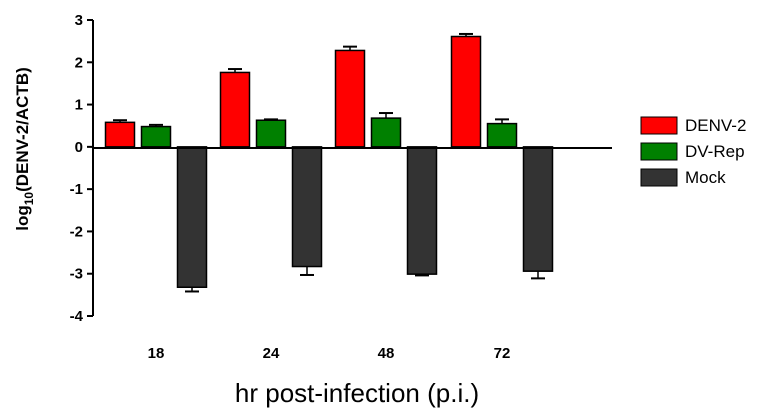 This screenshot has height=416, width=777. I want to click on y-ticks-layer: 3 2 1 0 -1 -2 -3 -4, so click(81, 168).